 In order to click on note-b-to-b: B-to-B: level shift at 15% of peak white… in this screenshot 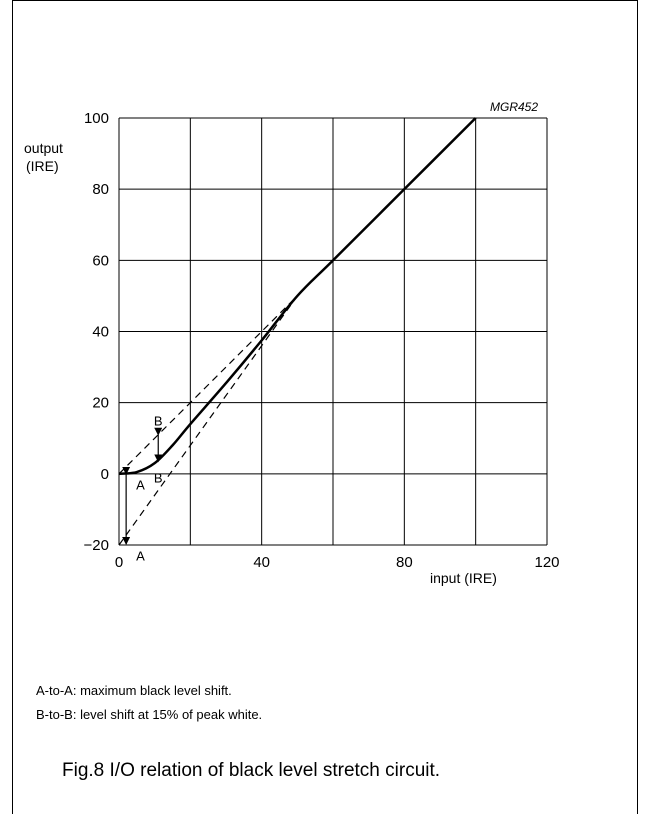, I will do `click(149, 714)`.